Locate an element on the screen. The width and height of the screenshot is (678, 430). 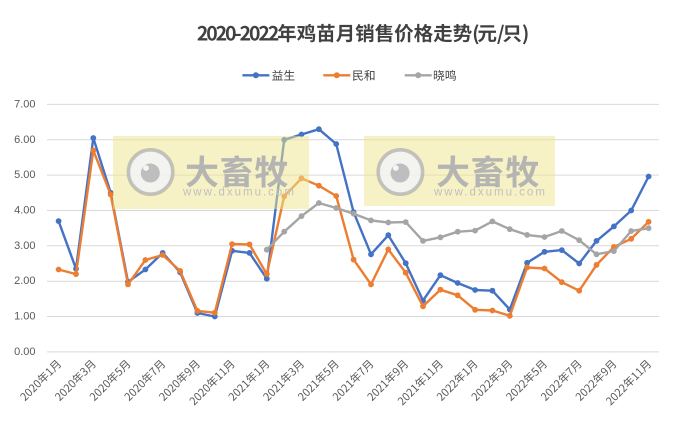
svg-text: 7.00 is located at coordinates (24, 104).